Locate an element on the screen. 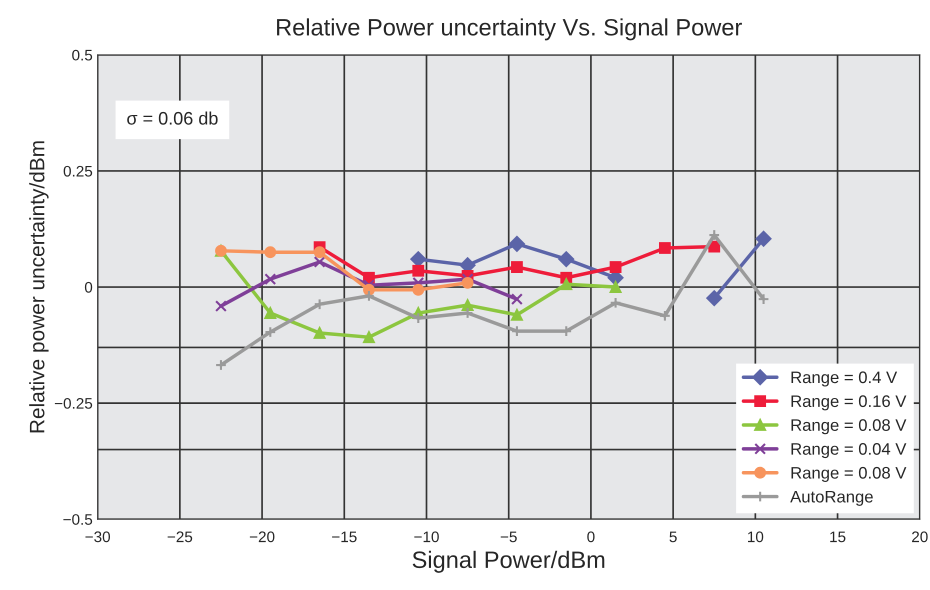 The width and height of the screenshot is (930, 590). y-tick-label: 0 is located at coordinates (88, 287).